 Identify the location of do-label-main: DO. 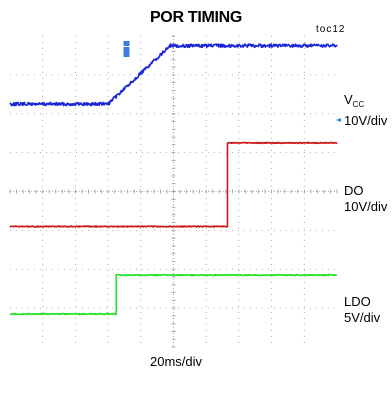
(354, 190).